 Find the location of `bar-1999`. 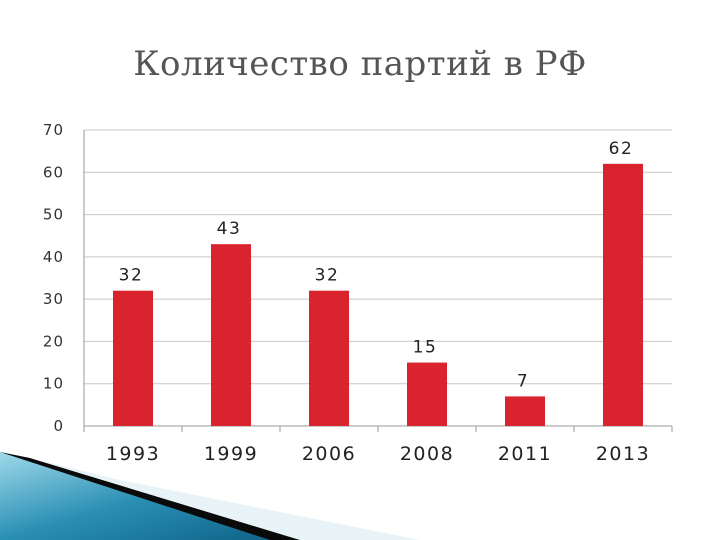

bar-1999 is located at coordinates (231, 335).